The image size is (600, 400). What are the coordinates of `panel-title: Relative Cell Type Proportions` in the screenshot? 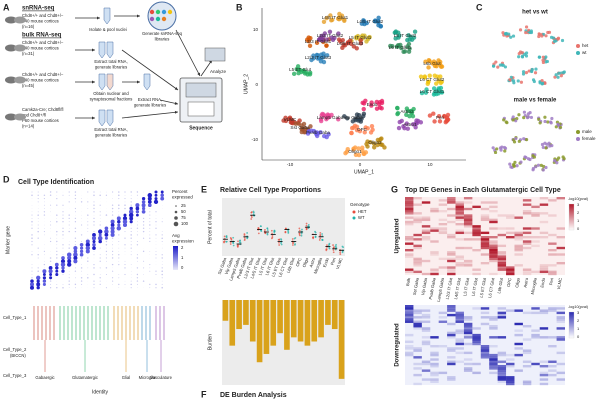 It's located at (270, 190).